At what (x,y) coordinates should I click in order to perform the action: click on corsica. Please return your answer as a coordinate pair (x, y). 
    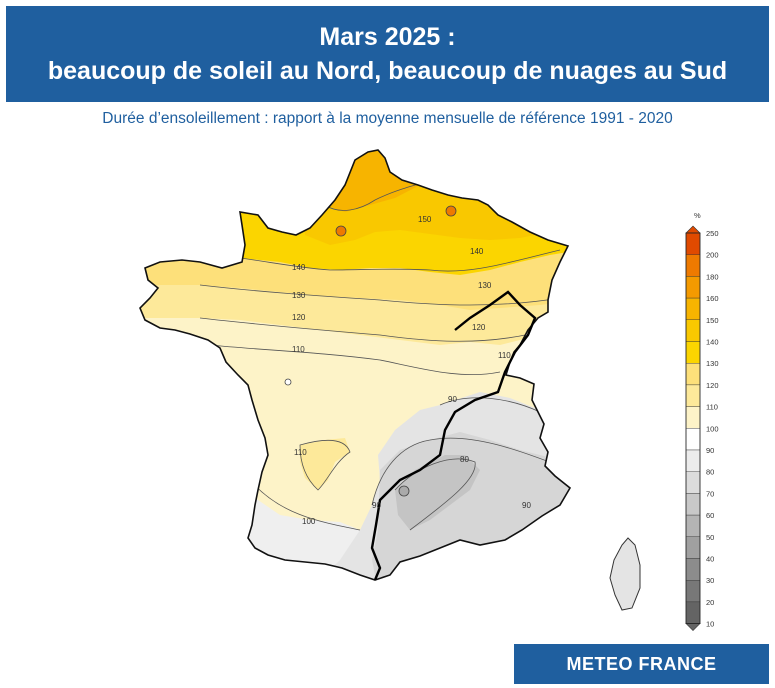
    Looking at the image, I should click on (625, 574).